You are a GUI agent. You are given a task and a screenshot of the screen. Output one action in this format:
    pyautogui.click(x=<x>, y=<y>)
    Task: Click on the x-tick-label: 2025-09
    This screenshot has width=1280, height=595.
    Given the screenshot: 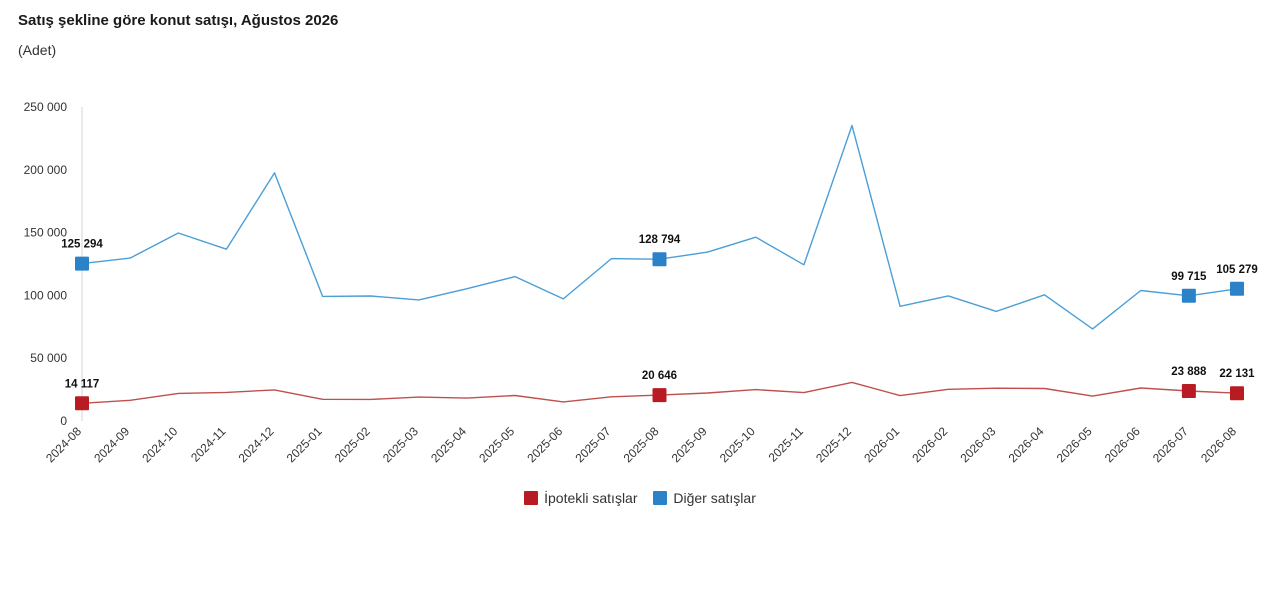 What is the action you would take?
    pyautogui.click(x=689, y=444)
    